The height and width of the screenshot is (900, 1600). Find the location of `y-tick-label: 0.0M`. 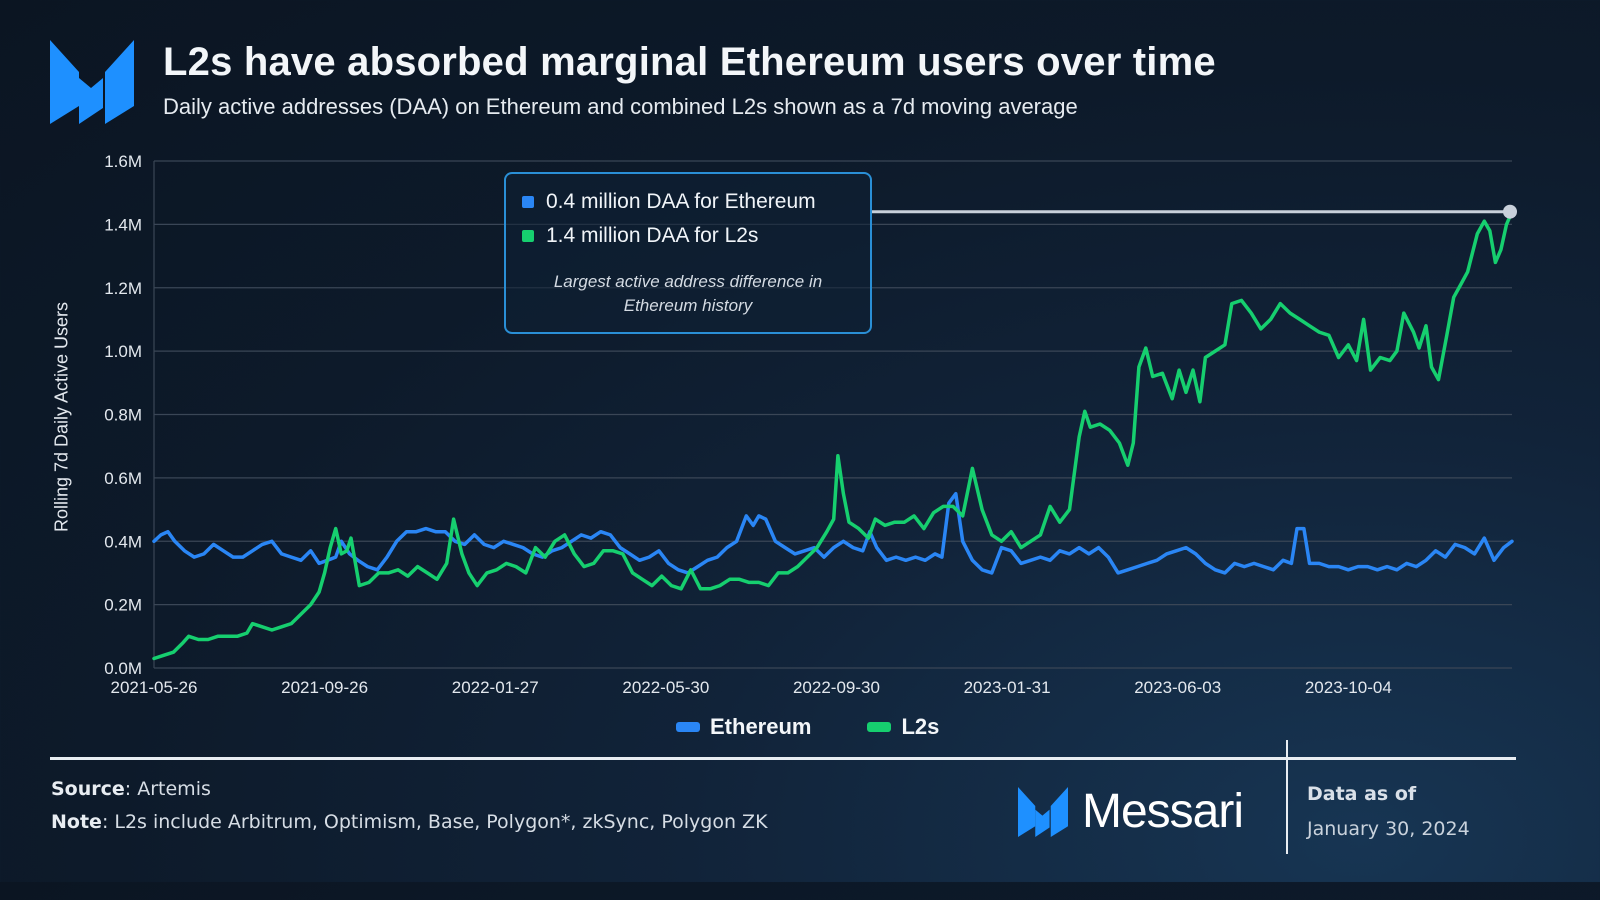

y-tick-label: 0.0M is located at coordinates (123, 668).